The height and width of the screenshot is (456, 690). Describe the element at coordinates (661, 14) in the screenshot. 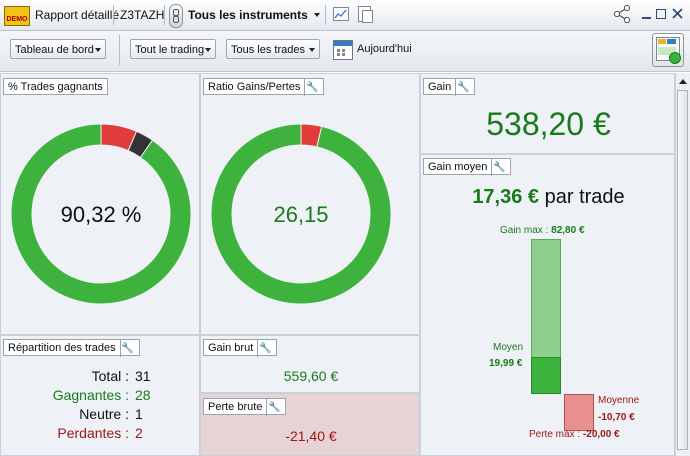

I see `maximize-icon` at that location.